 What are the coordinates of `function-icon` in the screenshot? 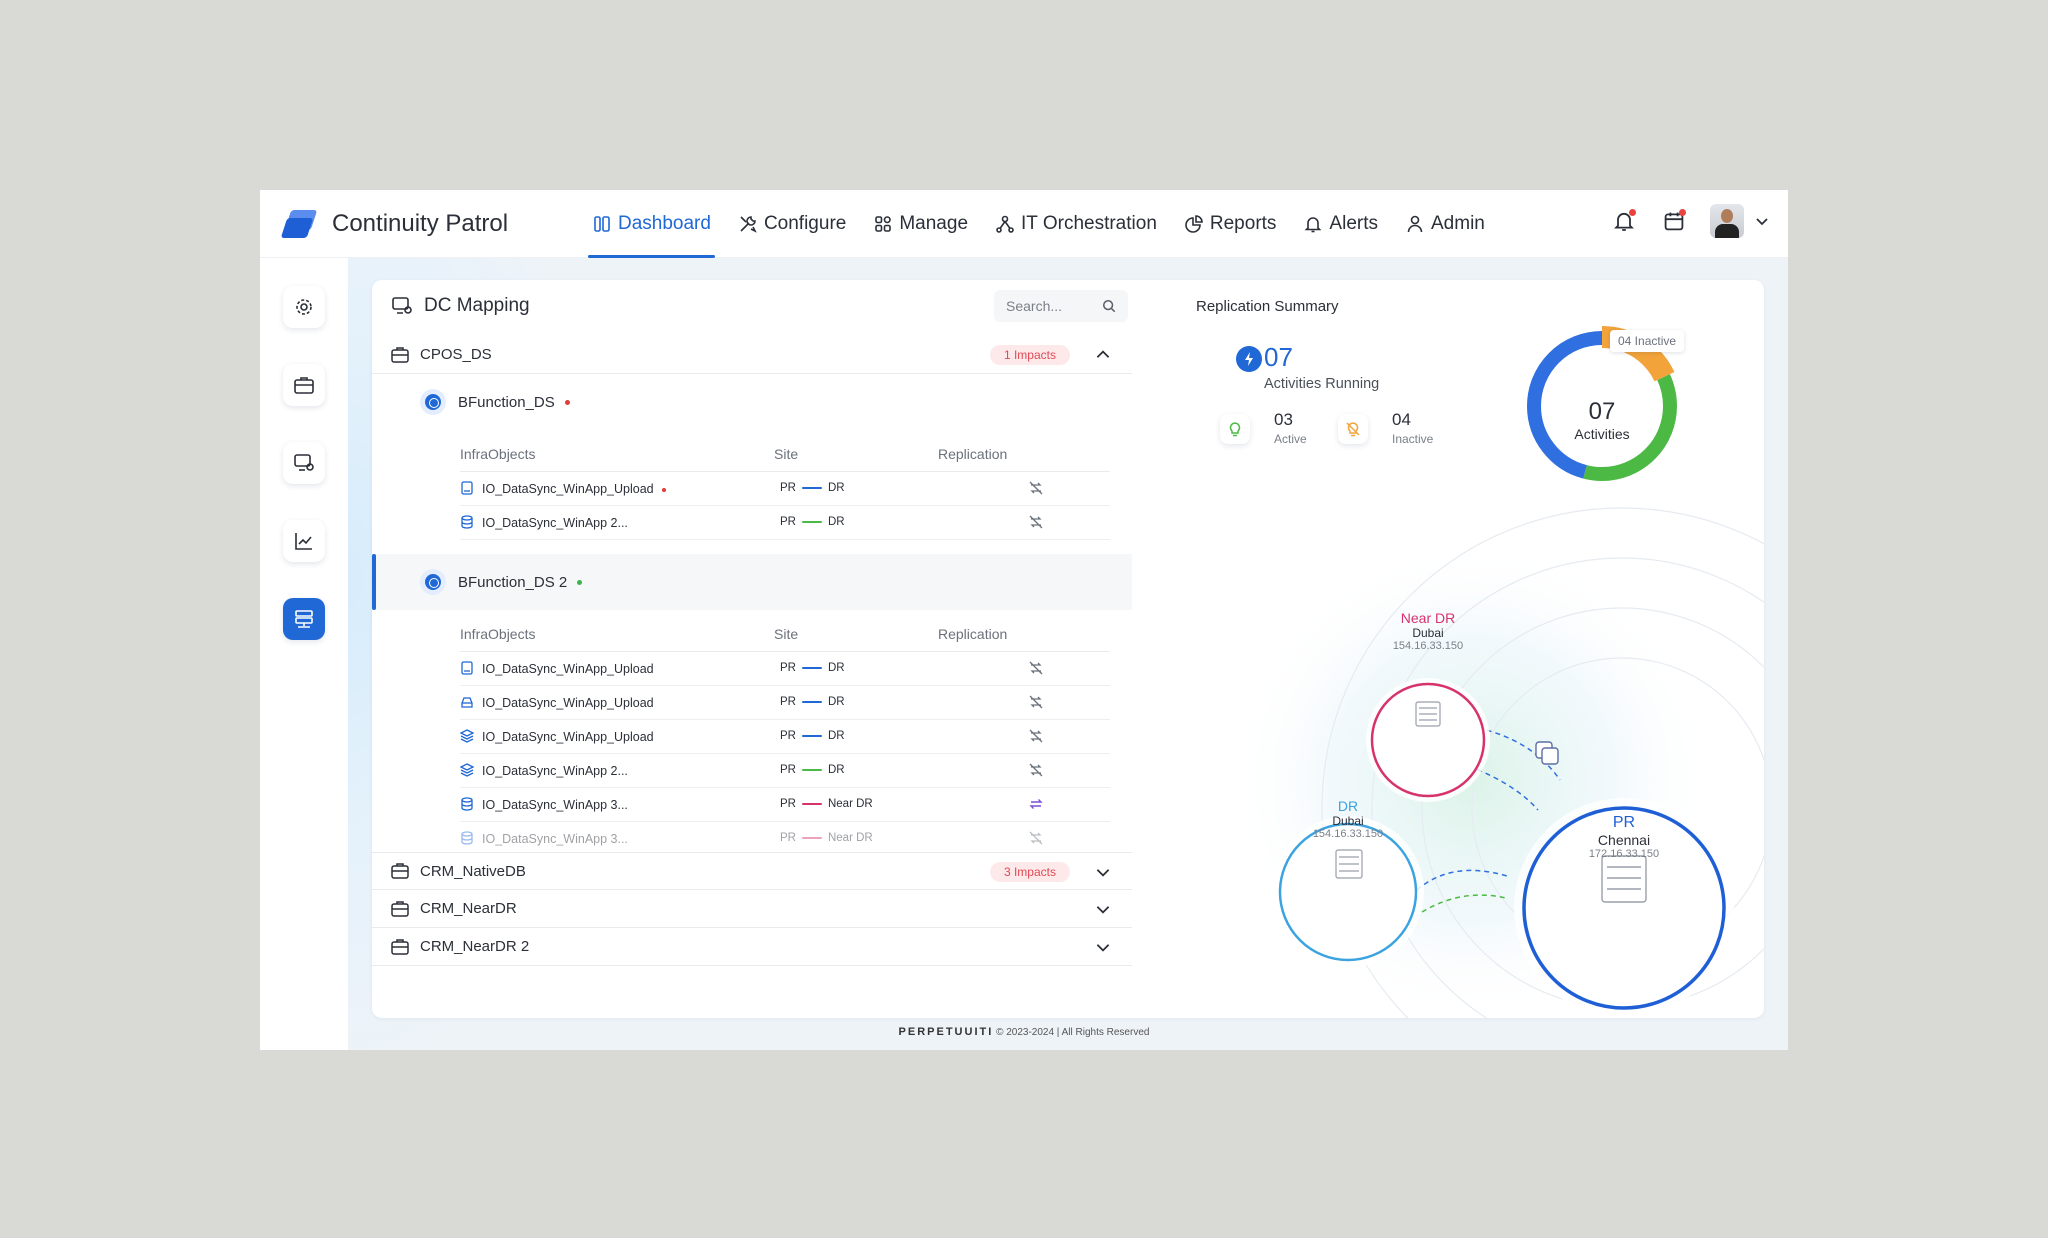 It's located at (433, 582).